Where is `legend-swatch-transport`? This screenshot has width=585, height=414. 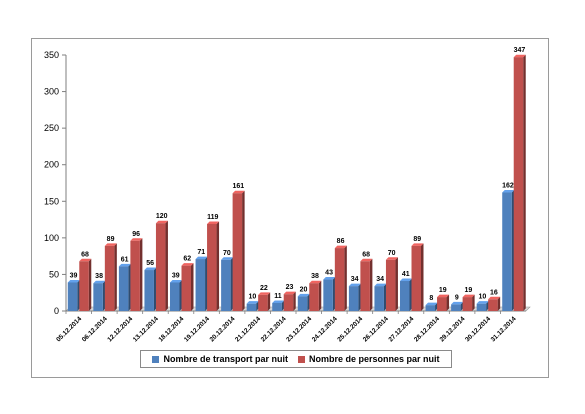 legend-swatch-transport is located at coordinates (156, 359).